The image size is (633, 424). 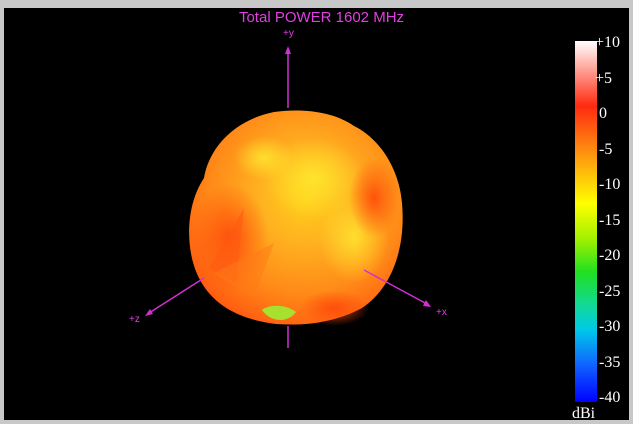 What do you see at coordinates (288, 50) in the screenshot?
I see `y-axis-arrow` at bounding box center [288, 50].